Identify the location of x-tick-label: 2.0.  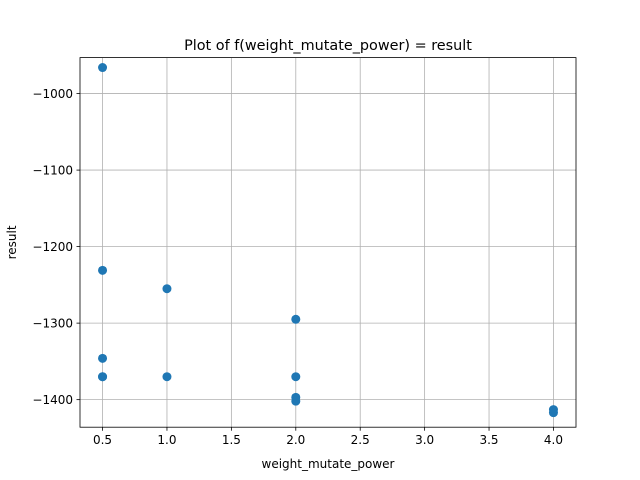
(295, 440).